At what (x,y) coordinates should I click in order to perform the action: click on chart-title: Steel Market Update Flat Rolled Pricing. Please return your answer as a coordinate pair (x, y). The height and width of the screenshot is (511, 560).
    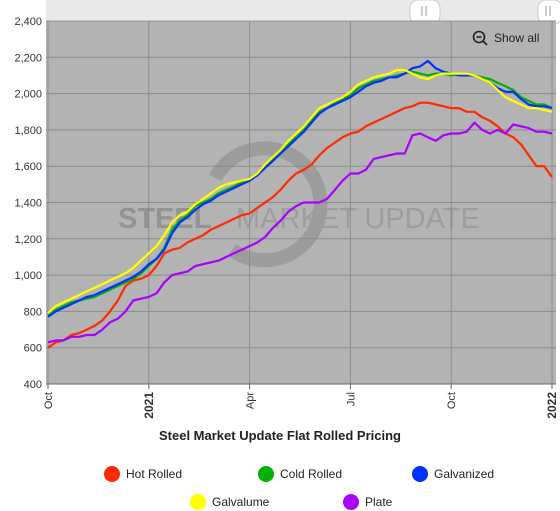
    Looking at the image, I should click on (280, 435).